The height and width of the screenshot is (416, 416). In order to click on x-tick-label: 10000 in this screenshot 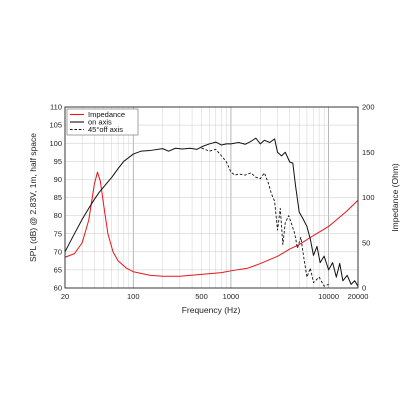, I will do `click(328, 296)`.